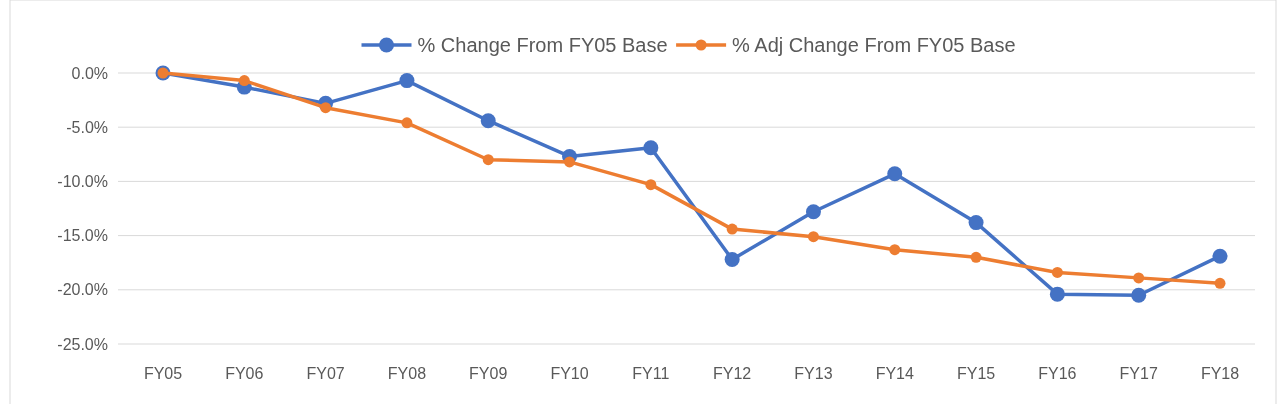  I want to click on legend-label: % Adj Change From FY05 Base, so click(874, 45).